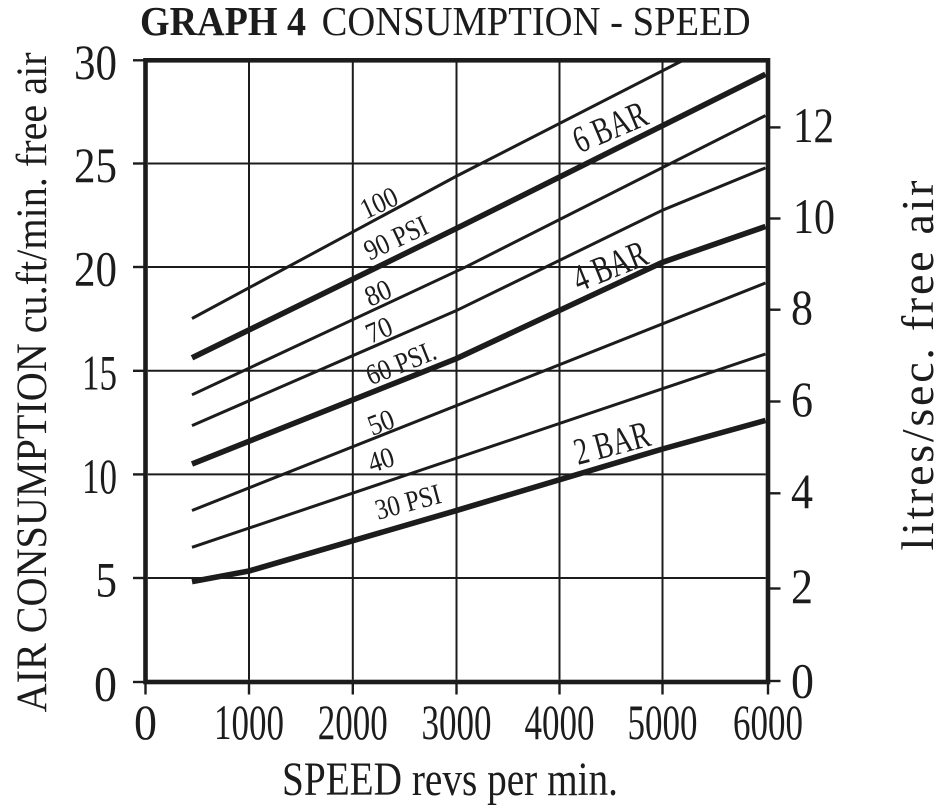  Describe the element at coordinates (107, 580) in the screenshot. I see `svg-text: 5` at that location.